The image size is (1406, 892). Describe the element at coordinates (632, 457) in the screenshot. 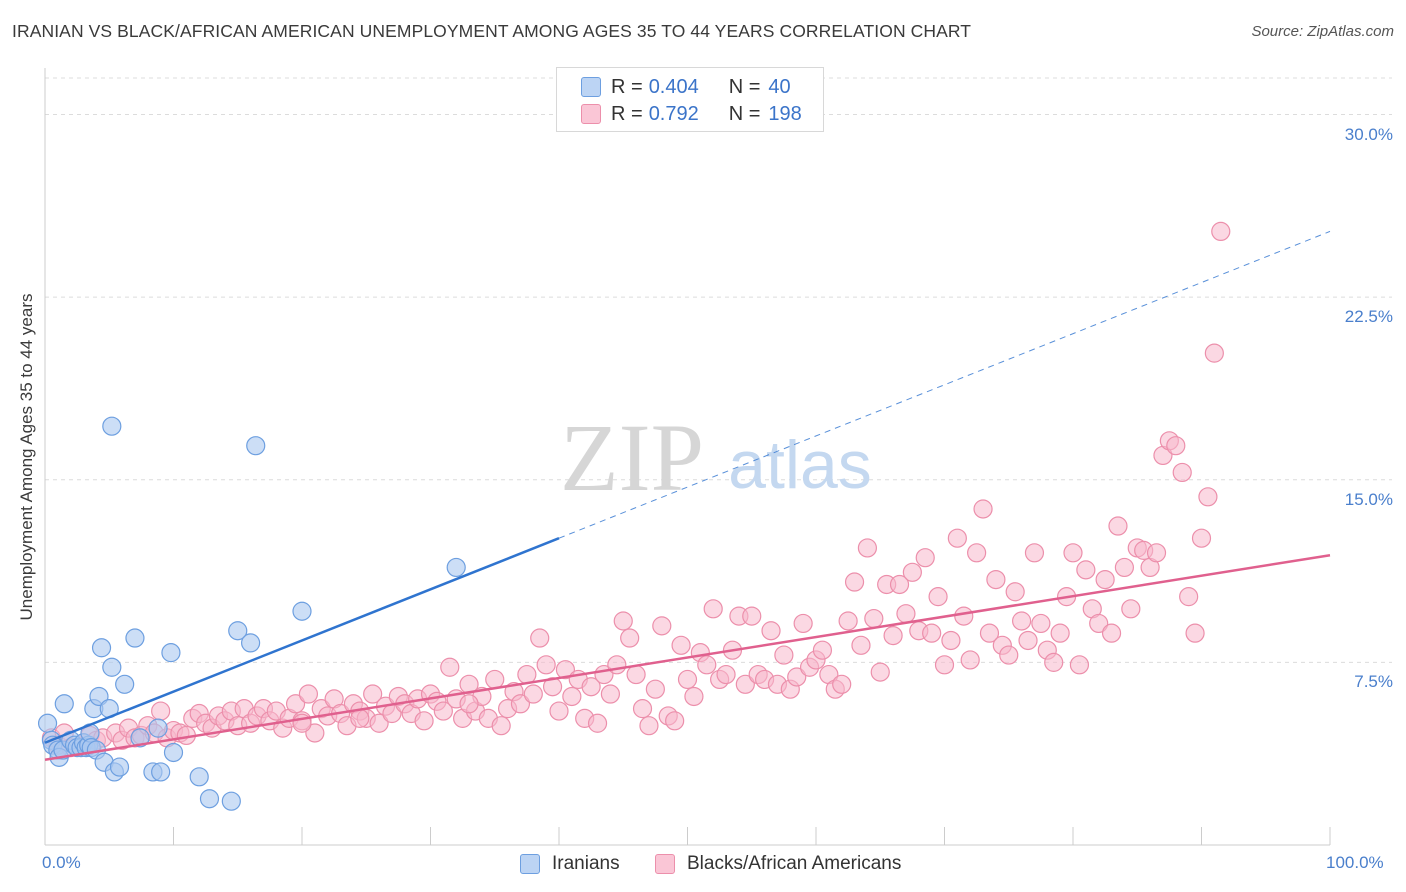

I see `watermark-zip: ZIP` at that location.